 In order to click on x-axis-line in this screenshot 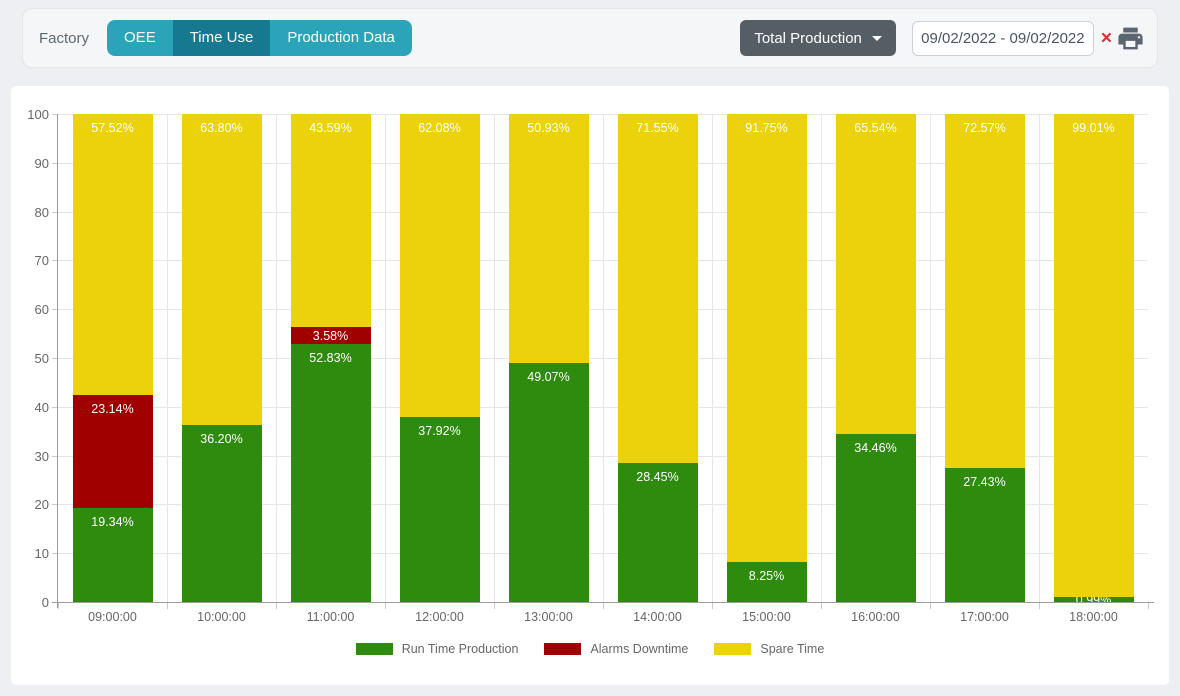, I will do `click(603, 602)`.